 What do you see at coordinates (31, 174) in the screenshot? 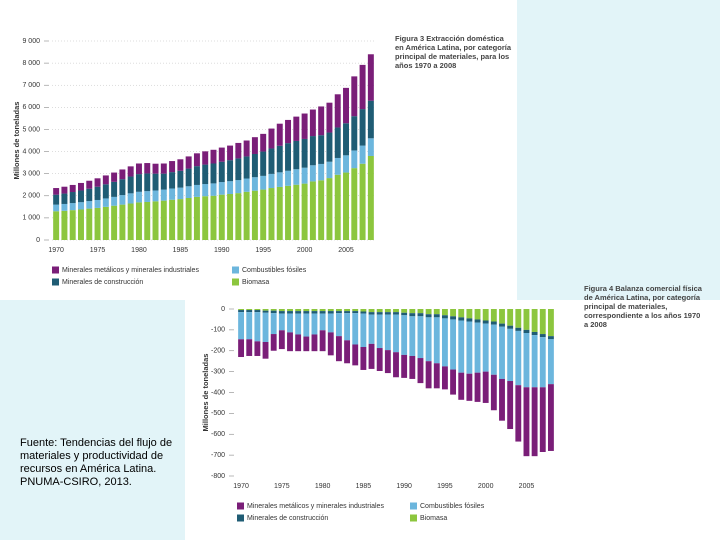
I see `y-tick-label: 3 000` at bounding box center [31, 174].